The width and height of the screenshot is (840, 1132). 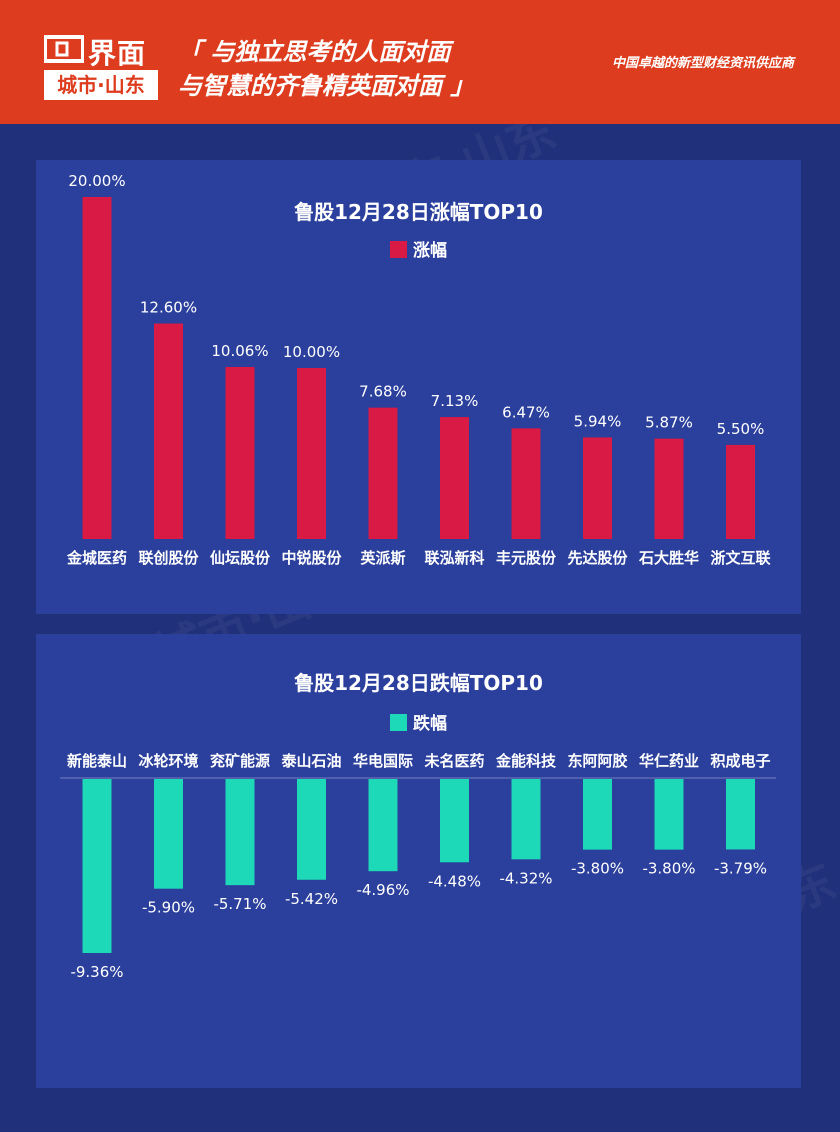 What do you see at coordinates (383, 761) in the screenshot?
I see `loss-category-label: 华电国际` at bounding box center [383, 761].